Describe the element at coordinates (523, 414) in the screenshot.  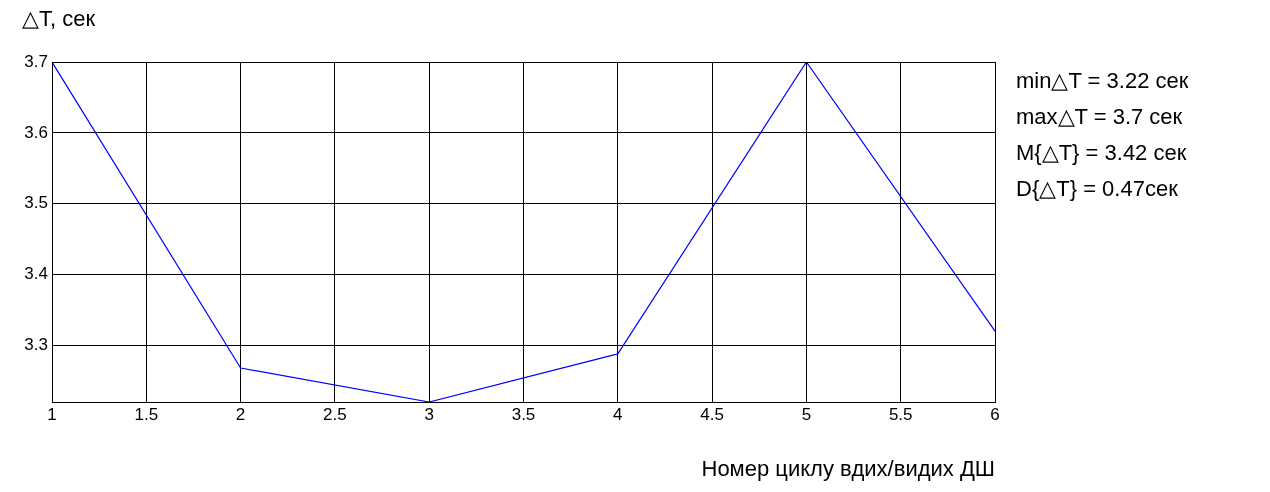
I see `x-tick-label: 3.5` at that location.